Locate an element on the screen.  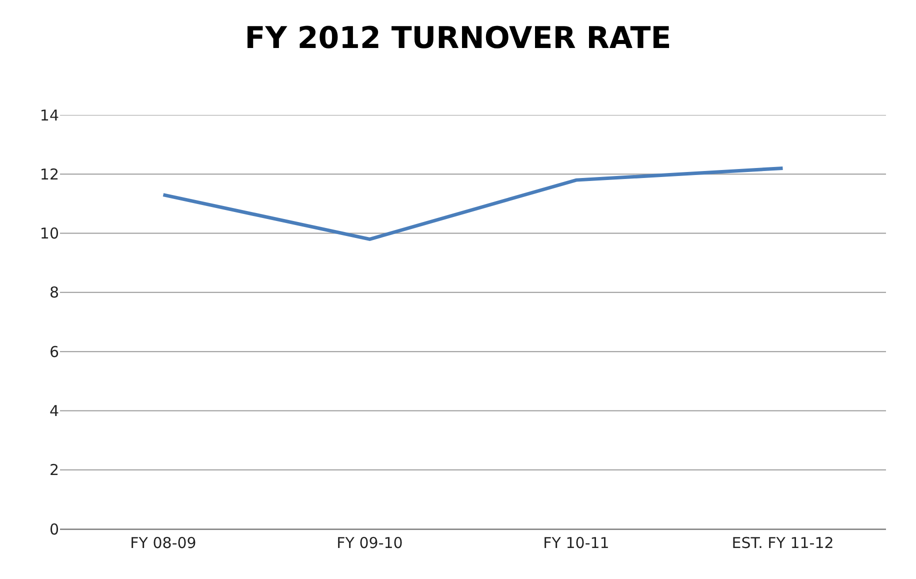
x-tick-label: FY 10-11 is located at coordinates (576, 543).